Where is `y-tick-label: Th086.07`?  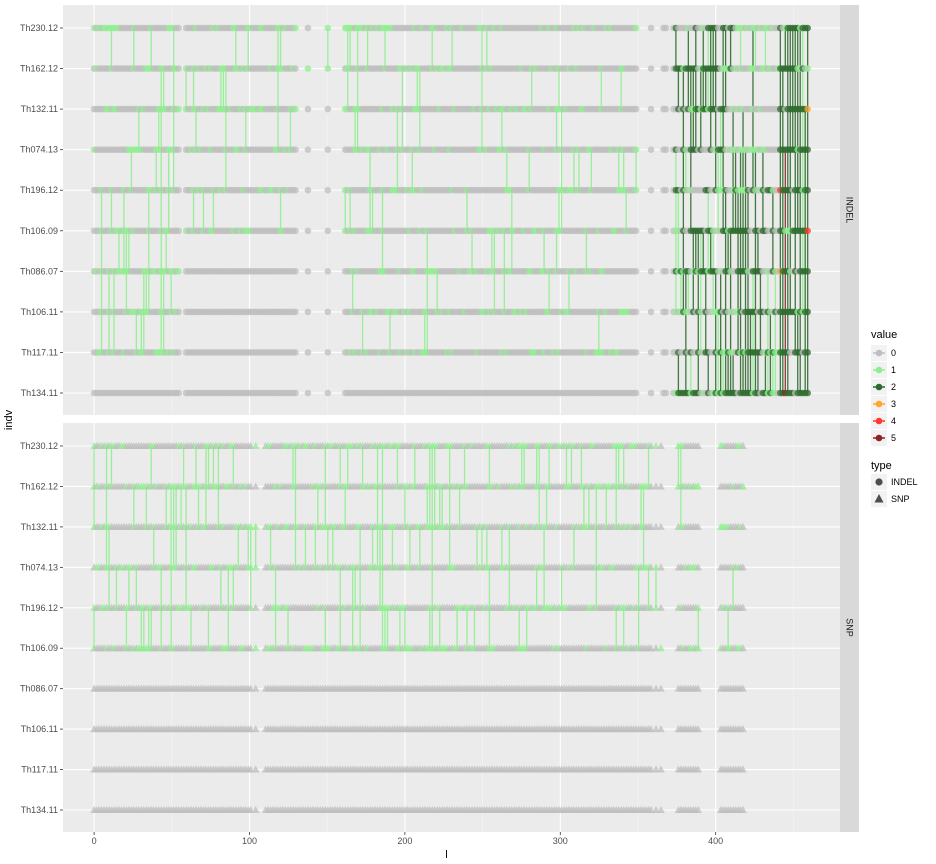
y-tick-label: Th086.07 is located at coordinates (39, 271).